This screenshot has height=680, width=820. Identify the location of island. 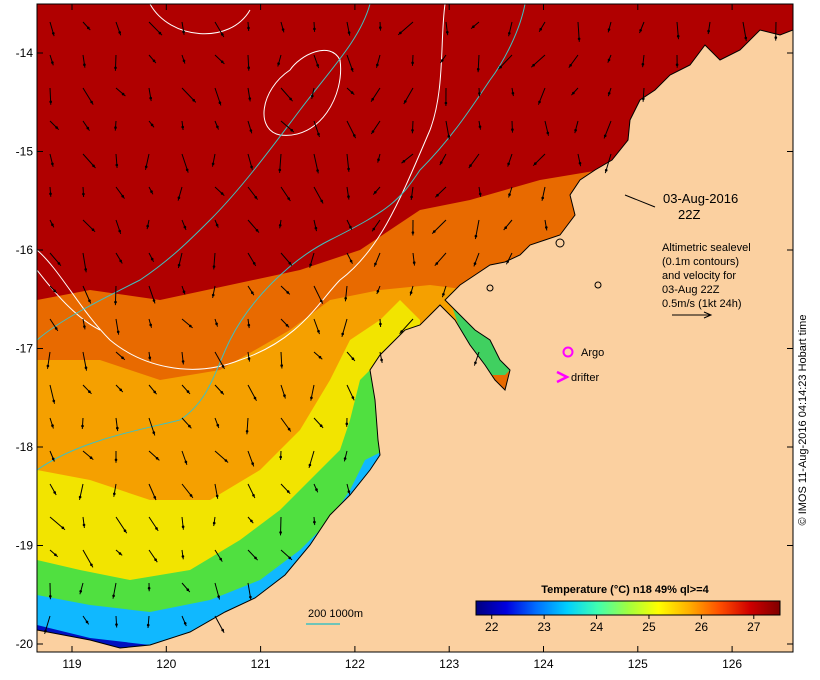
(490, 288).